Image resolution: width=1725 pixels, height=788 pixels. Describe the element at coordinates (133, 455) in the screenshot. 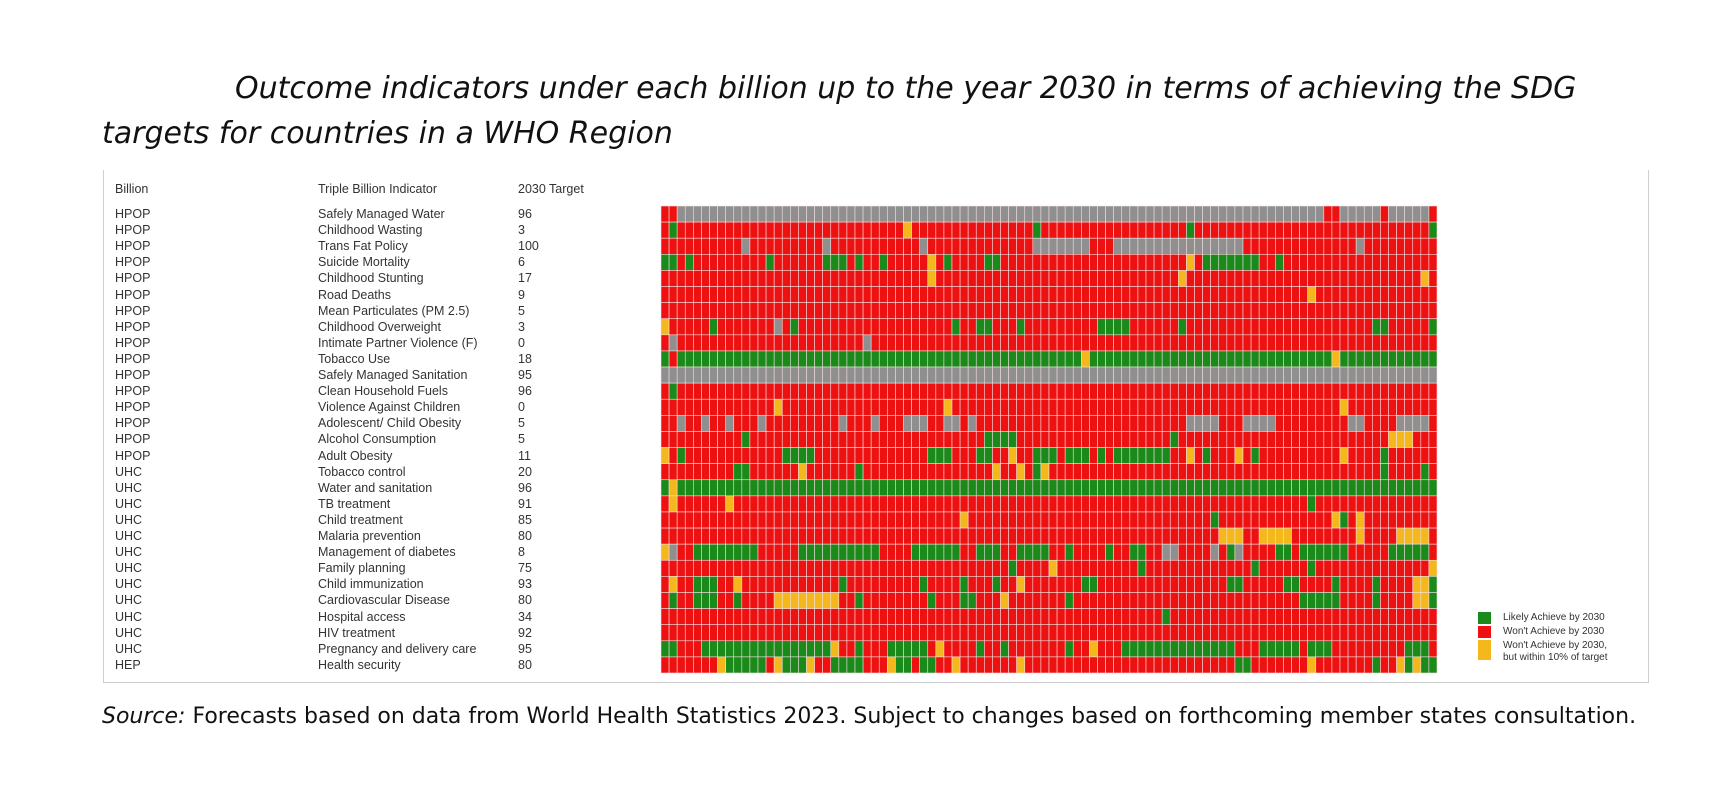

I see `row-billion: HPOP` at that location.